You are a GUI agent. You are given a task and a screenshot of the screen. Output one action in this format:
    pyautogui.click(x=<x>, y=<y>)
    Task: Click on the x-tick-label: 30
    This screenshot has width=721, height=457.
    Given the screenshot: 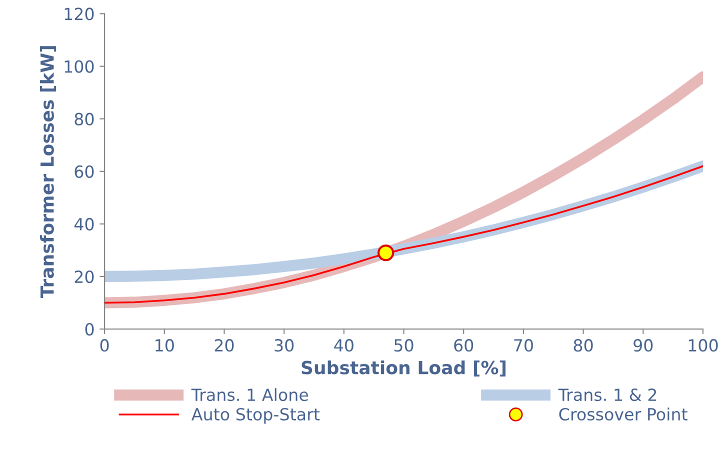 What is the action you would take?
    pyautogui.click(x=284, y=345)
    